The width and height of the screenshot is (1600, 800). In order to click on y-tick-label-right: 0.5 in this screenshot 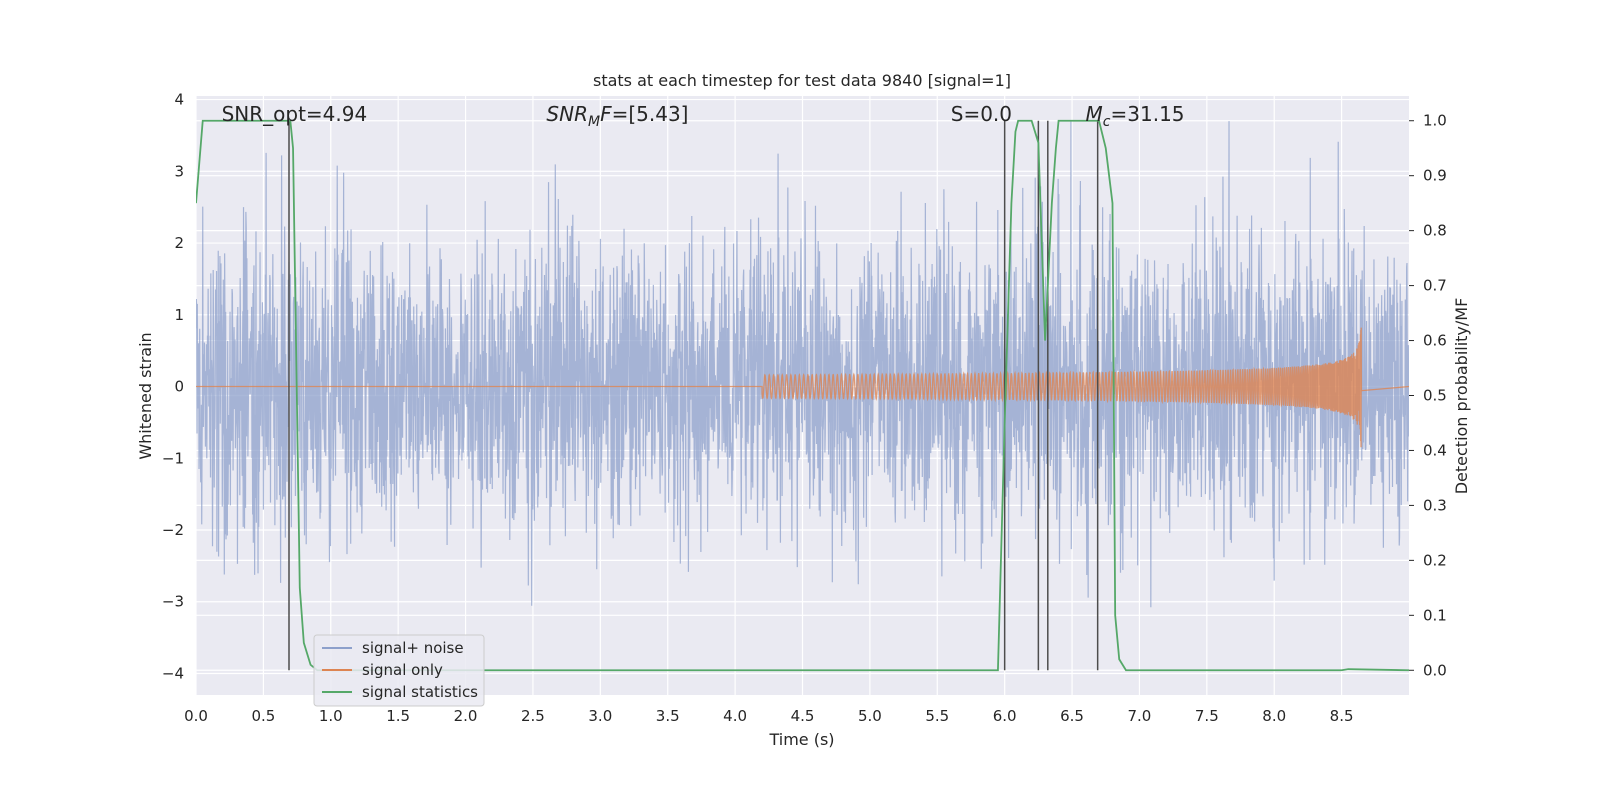, I will do `click(1435, 396)`.